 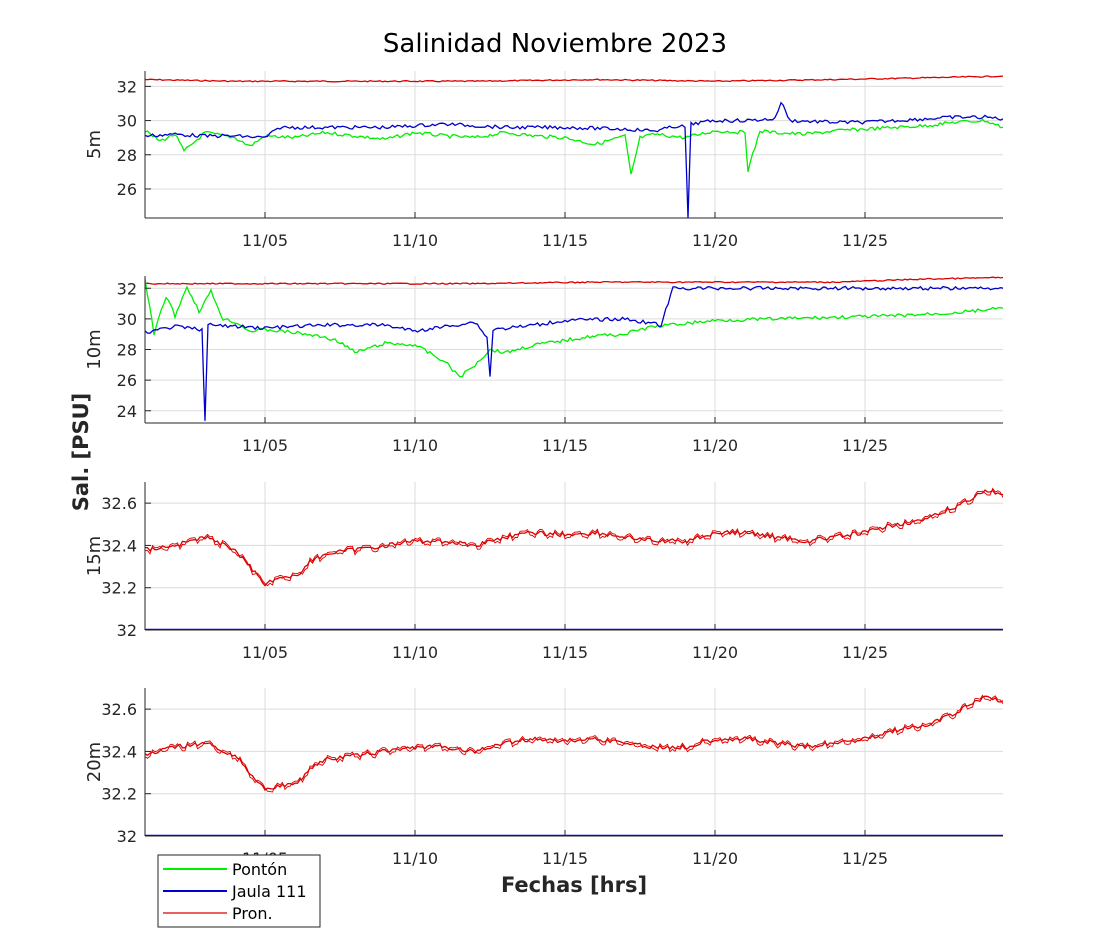 What do you see at coordinates (81, 452) in the screenshot?
I see `y-axis-title: Sal. [PSU]` at bounding box center [81, 452].